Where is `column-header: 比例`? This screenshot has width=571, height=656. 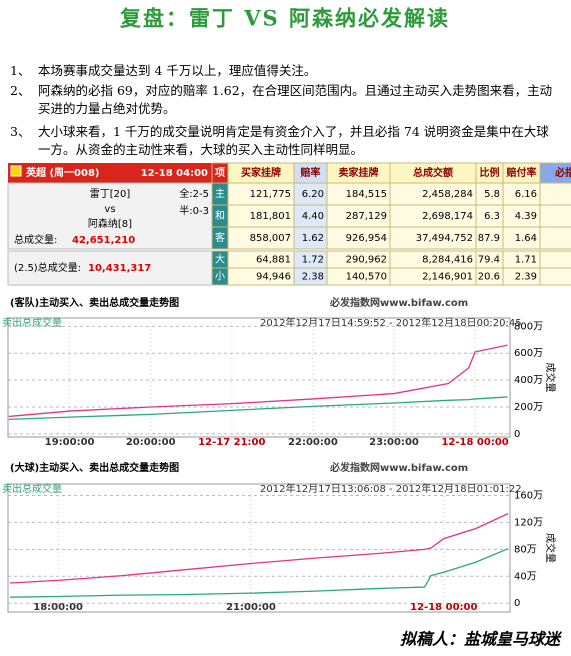
column-header: 比例 is located at coordinates (490, 172).